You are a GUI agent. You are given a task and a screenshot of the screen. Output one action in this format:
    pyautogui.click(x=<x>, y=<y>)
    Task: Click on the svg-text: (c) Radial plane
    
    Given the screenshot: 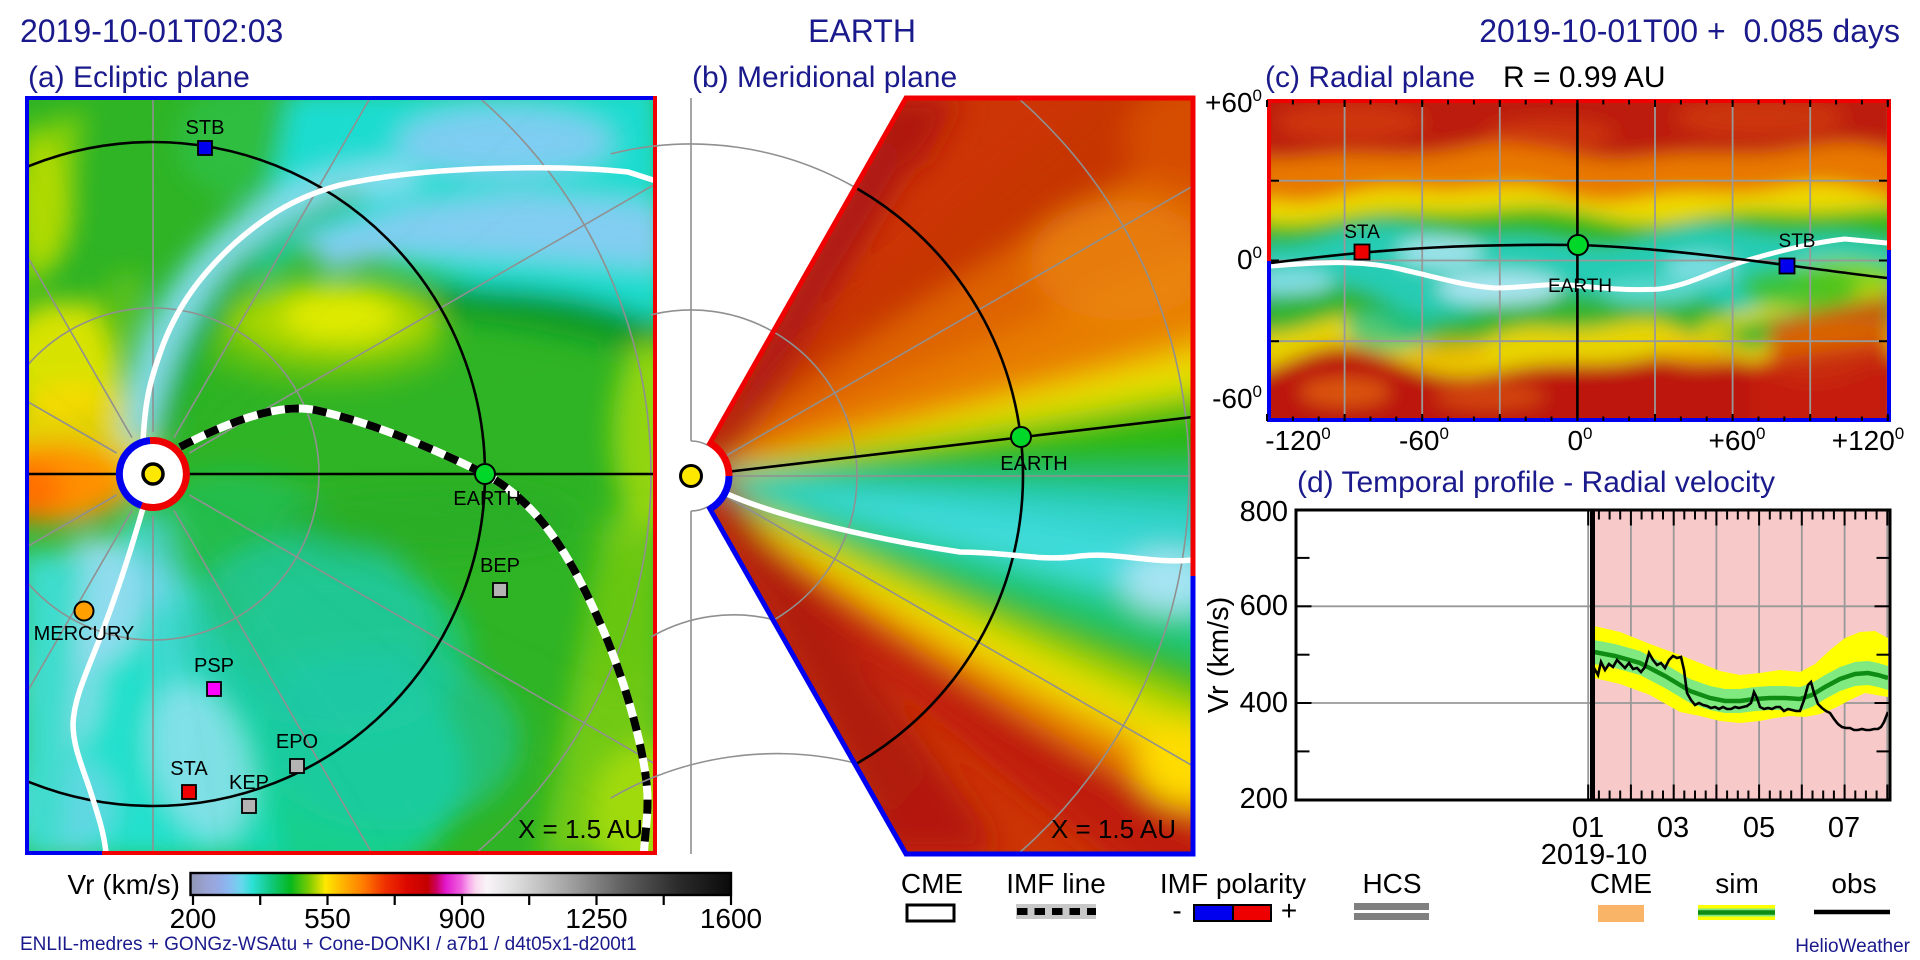 What is the action you would take?
    pyautogui.click(x=1370, y=77)
    